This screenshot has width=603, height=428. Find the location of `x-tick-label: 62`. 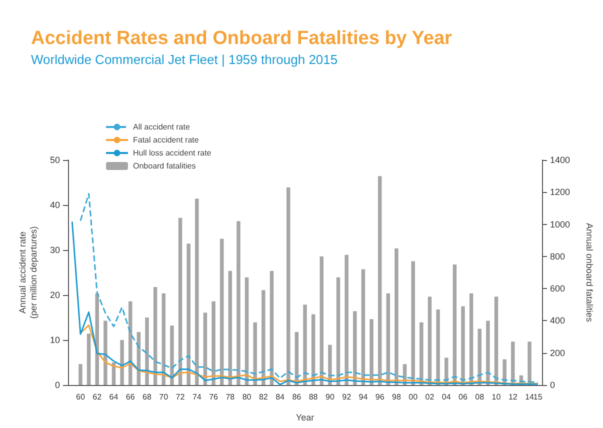

x-tick-label: 62 is located at coordinates (97, 397).